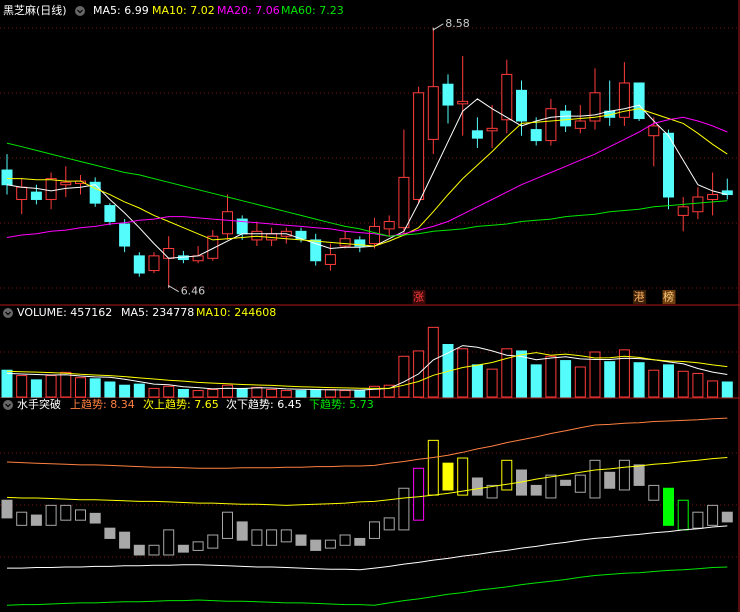 Image resolution: width=740 pixels, height=612 pixels. Describe the element at coordinates (341, 404) in the screenshot. I see `legend-entry: 下趋势: 5.73` at that location.